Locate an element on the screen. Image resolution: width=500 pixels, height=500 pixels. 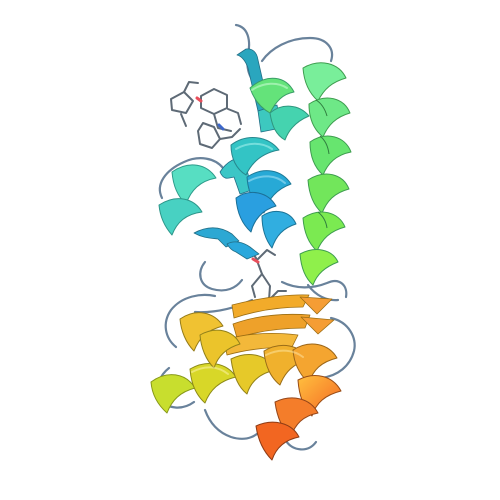
upper-helix-ribbons is located at coordinates (234, 163).